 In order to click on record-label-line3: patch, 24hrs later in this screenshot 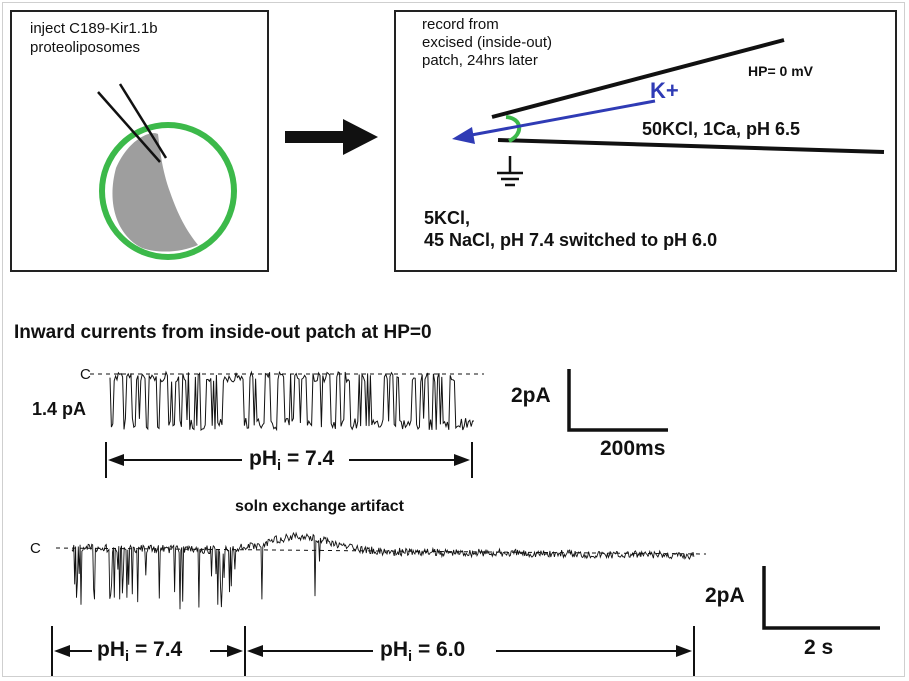, I will do `click(480, 60)`.